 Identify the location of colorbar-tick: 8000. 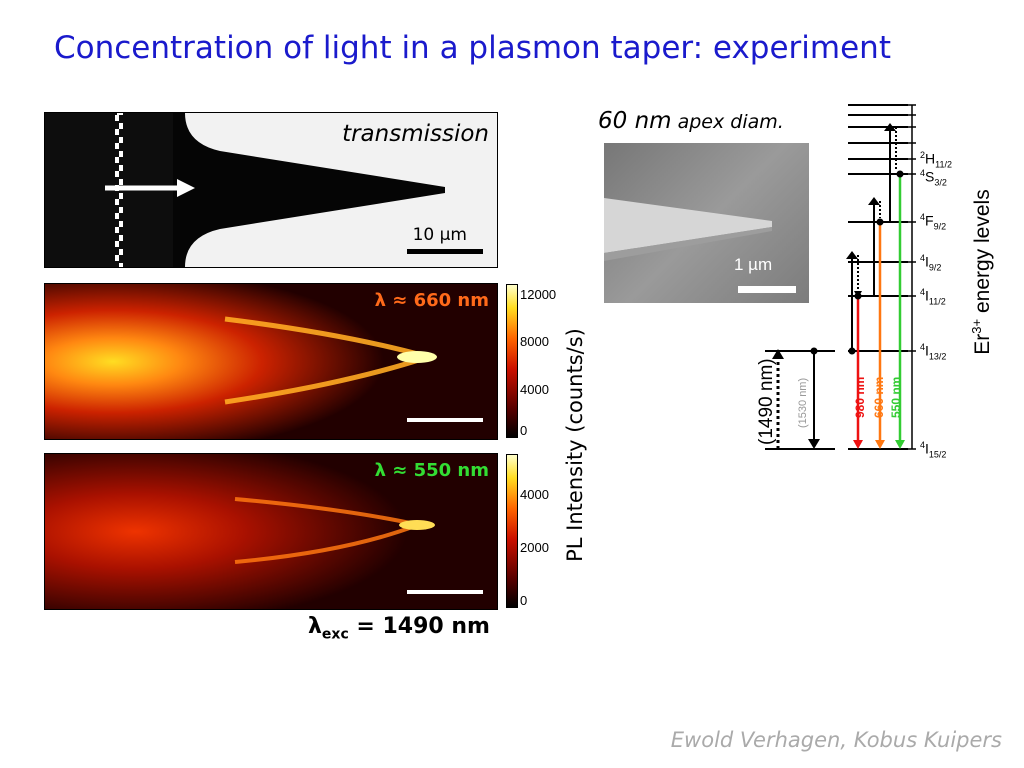
(534, 341).